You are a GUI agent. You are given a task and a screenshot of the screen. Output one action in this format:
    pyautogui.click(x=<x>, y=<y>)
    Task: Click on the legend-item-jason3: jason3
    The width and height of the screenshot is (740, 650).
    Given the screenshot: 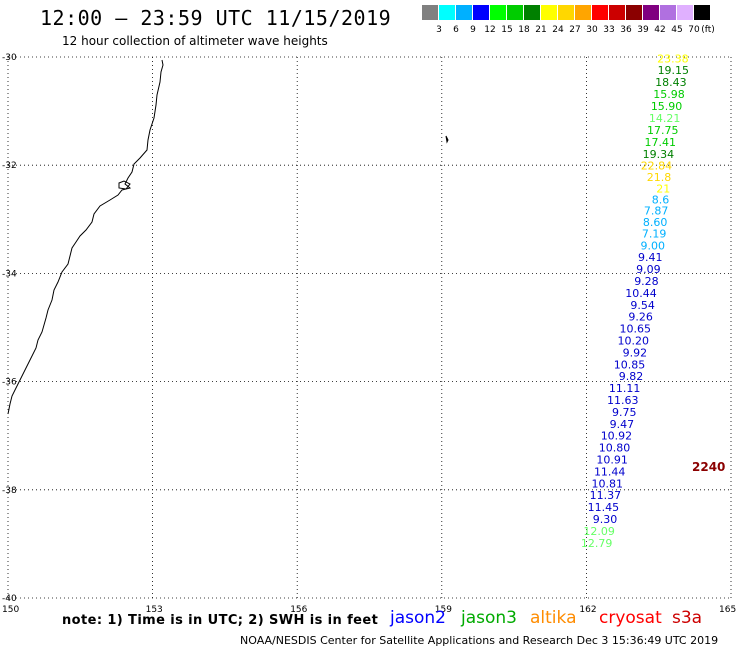 What is the action you would take?
    pyautogui.click(x=489, y=618)
    